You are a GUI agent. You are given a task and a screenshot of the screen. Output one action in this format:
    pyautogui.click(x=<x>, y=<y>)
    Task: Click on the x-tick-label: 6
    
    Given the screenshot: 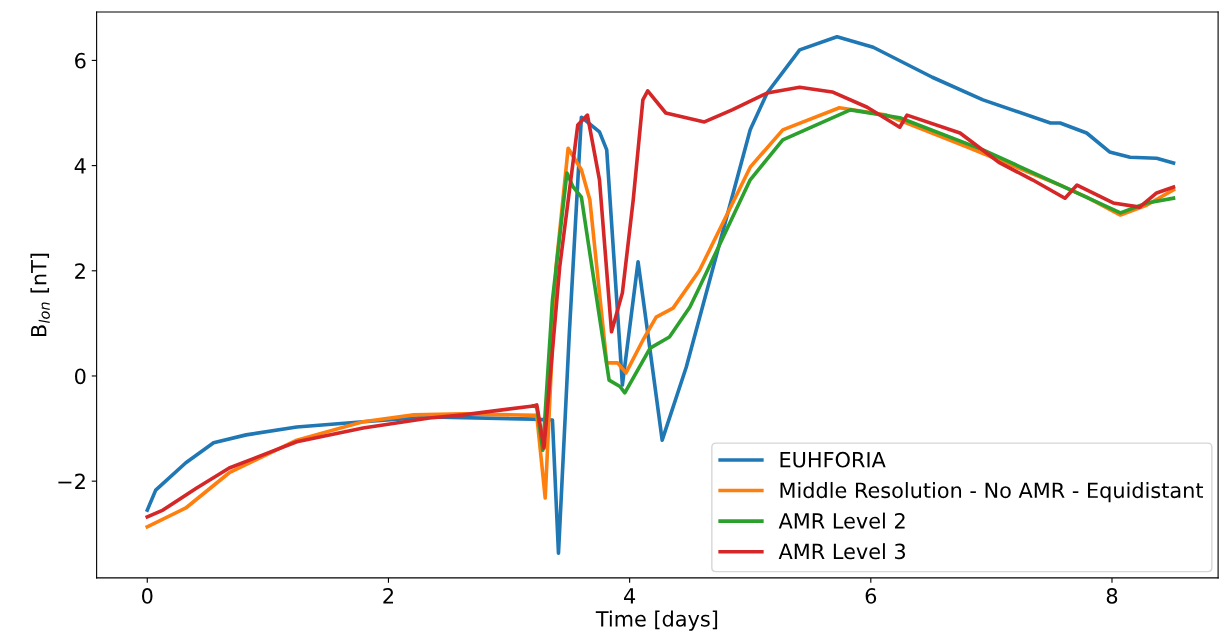 What is the action you would take?
    pyautogui.click(x=871, y=596)
    